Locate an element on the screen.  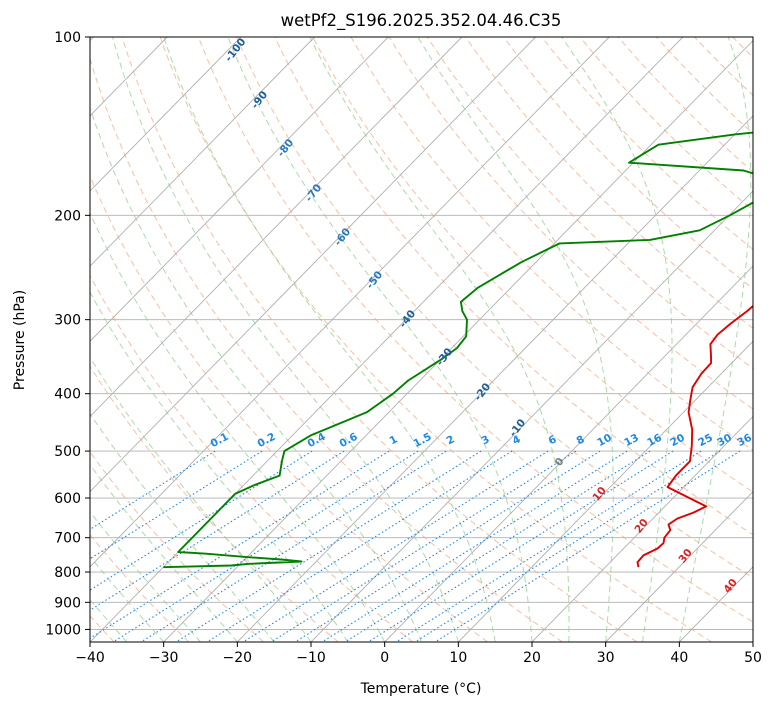
x-tick-label: 40 is located at coordinates (679, 658).